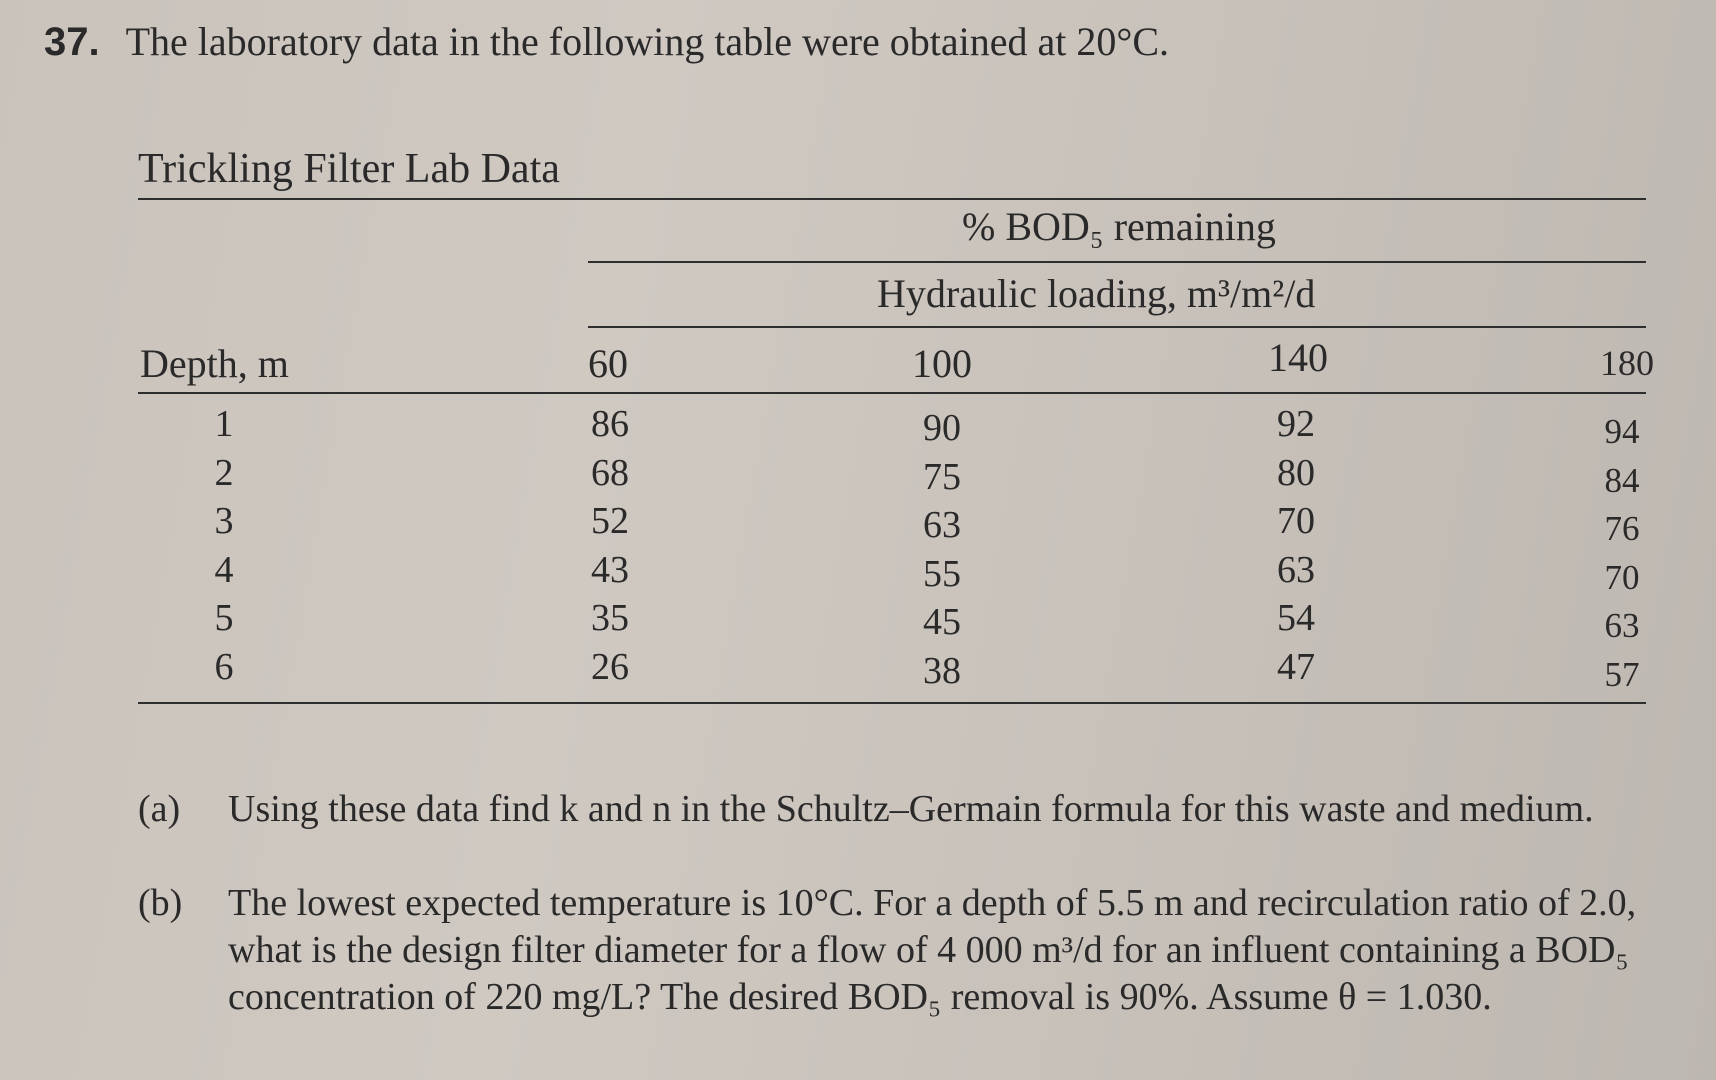  I want to click on table-bottom-rule, so click(892, 703).